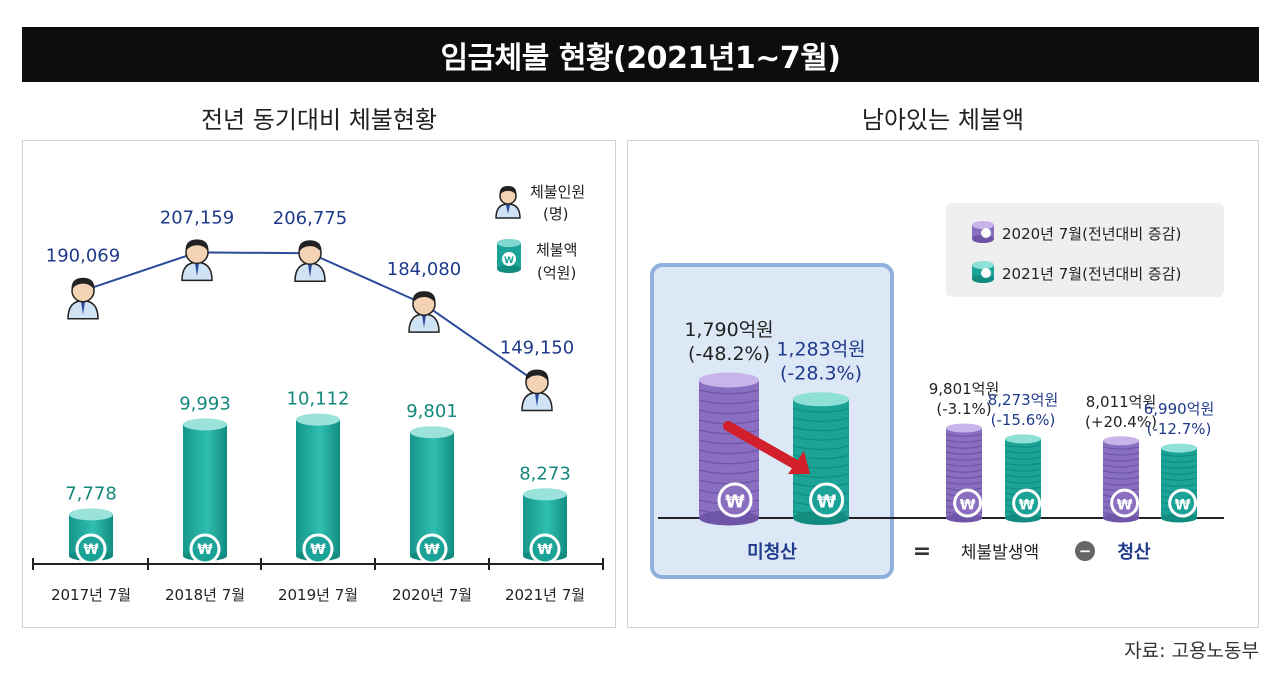  I want to click on legend-workers-unit: (명), so click(556, 214).